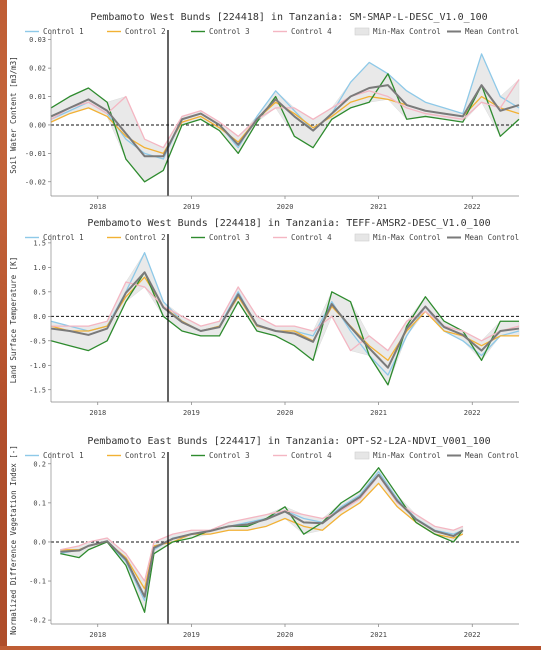 The height and width of the screenshot is (650, 541). What do you see at coordinates (37, 125) in the screenshot?
I see `y-tick-label: 0.00` at bounding box center [37, 125].